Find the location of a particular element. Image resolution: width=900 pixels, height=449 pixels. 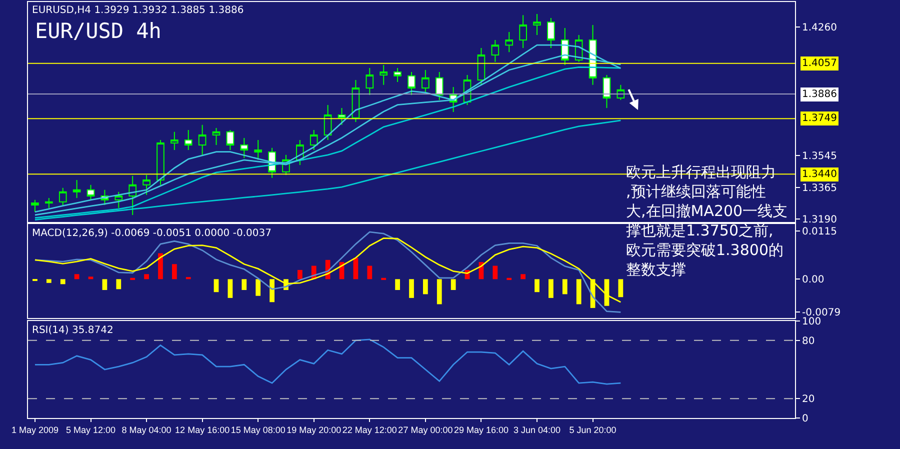

text: EUR/USD 4h is located at coordinates (98, 31).